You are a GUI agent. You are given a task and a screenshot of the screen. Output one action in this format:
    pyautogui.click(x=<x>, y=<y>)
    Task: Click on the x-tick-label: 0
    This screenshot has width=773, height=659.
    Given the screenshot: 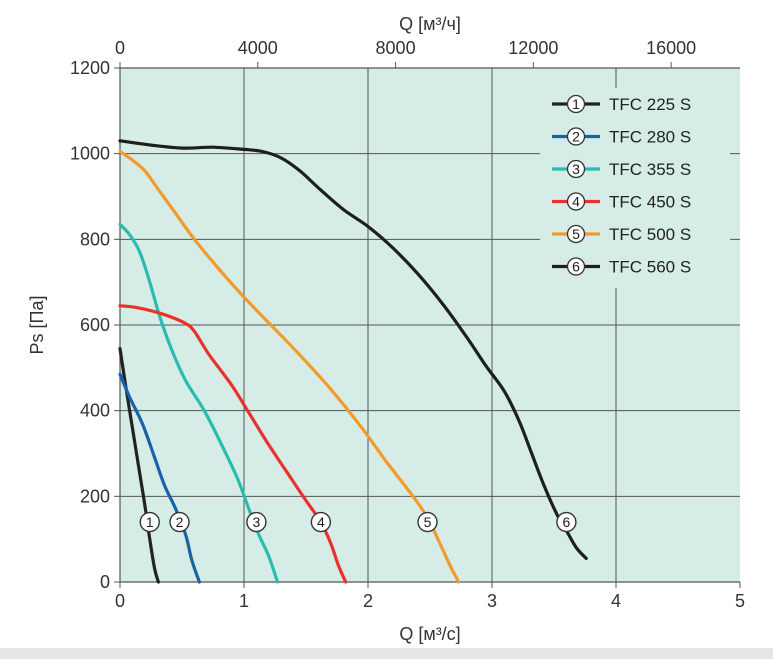 What is the action you would take?
    pyautogui.click(x=120, y=601)
    